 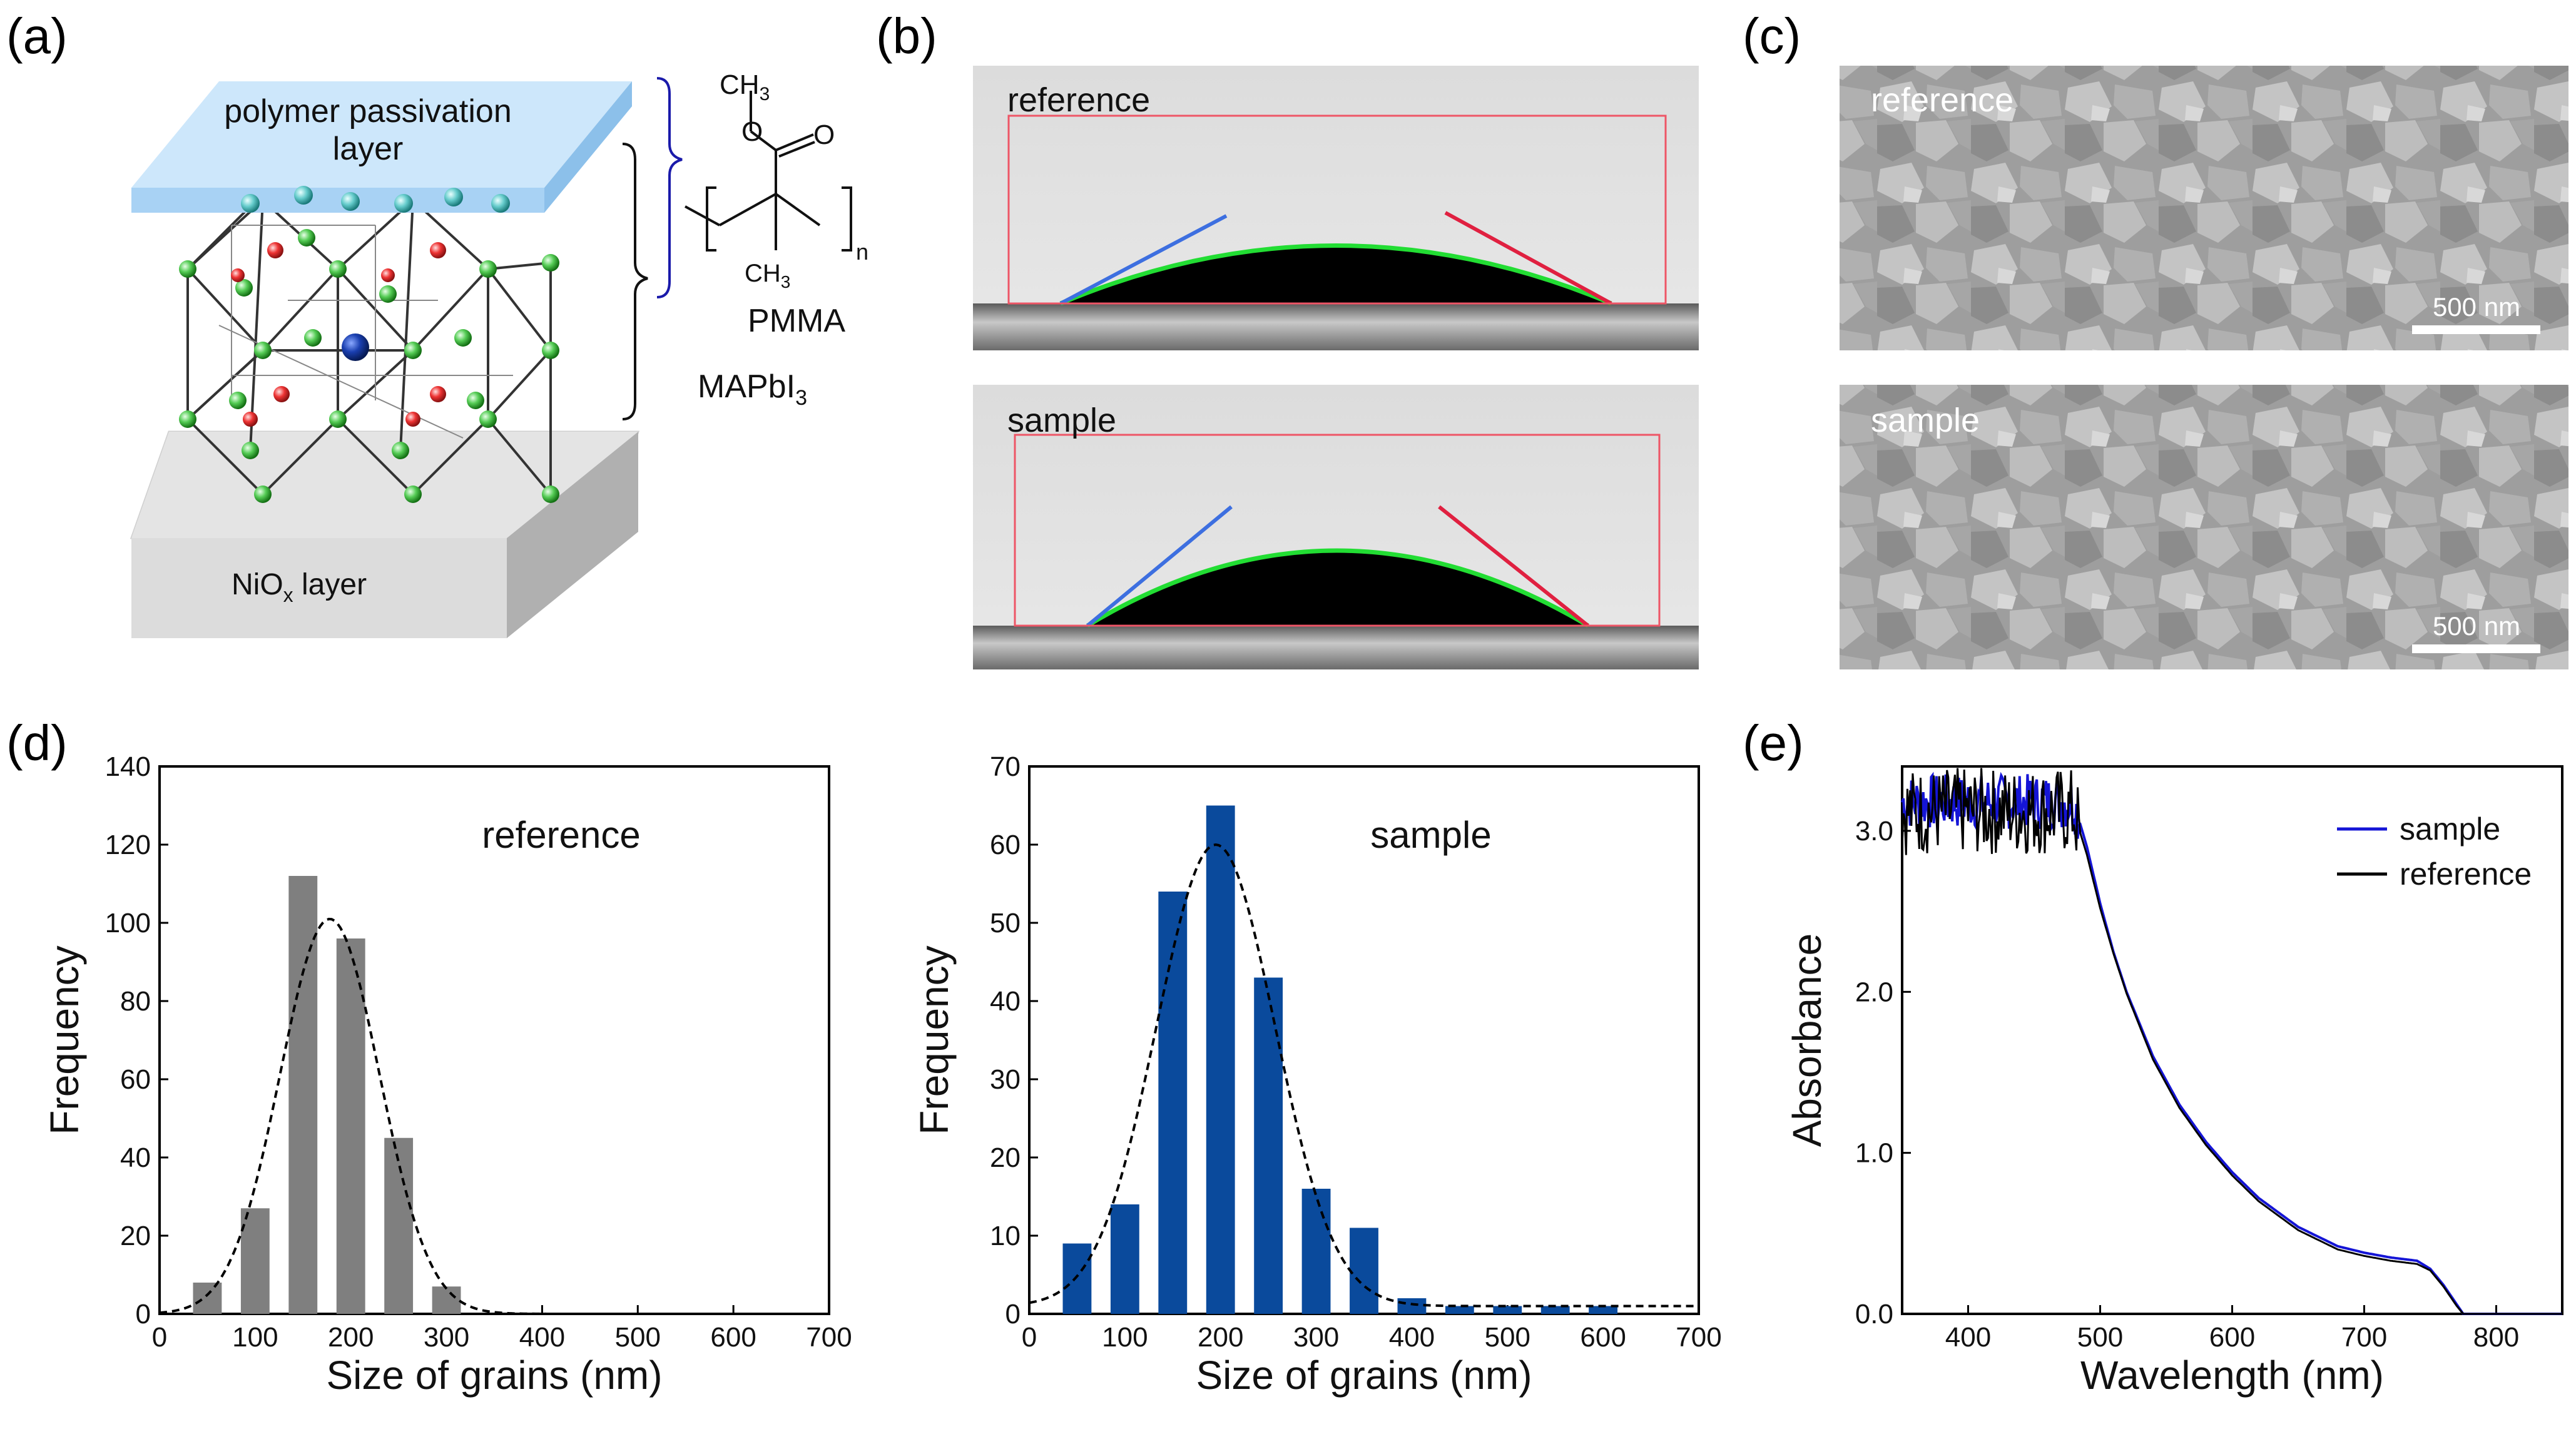 I want to click on panel-label-c: (c), so click(x=1772, y=36).